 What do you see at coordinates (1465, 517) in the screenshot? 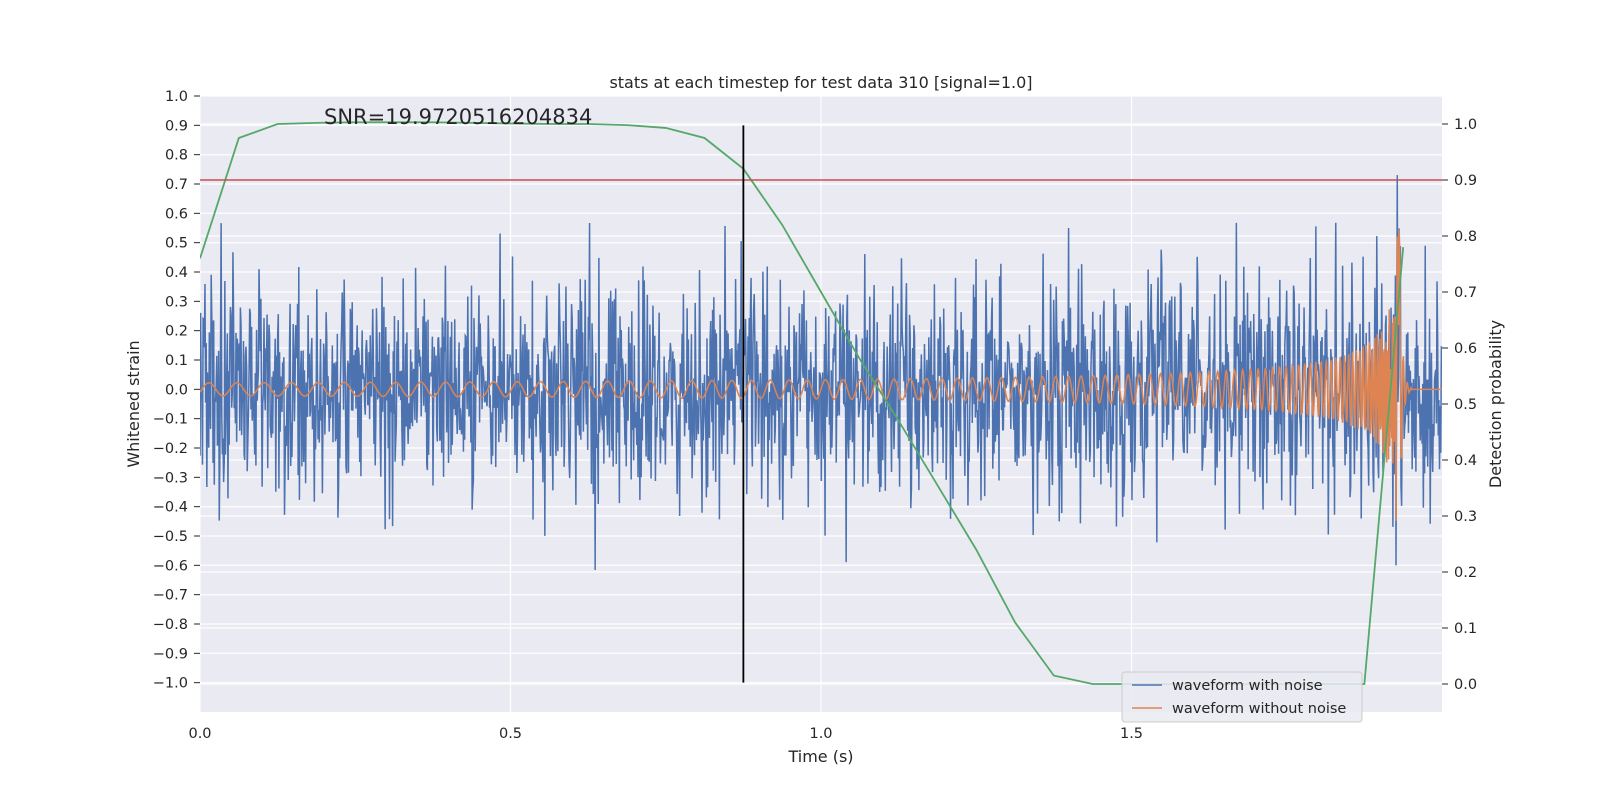
I see `y2-tick-label: 0.3` at bounding box center [1465, 517].